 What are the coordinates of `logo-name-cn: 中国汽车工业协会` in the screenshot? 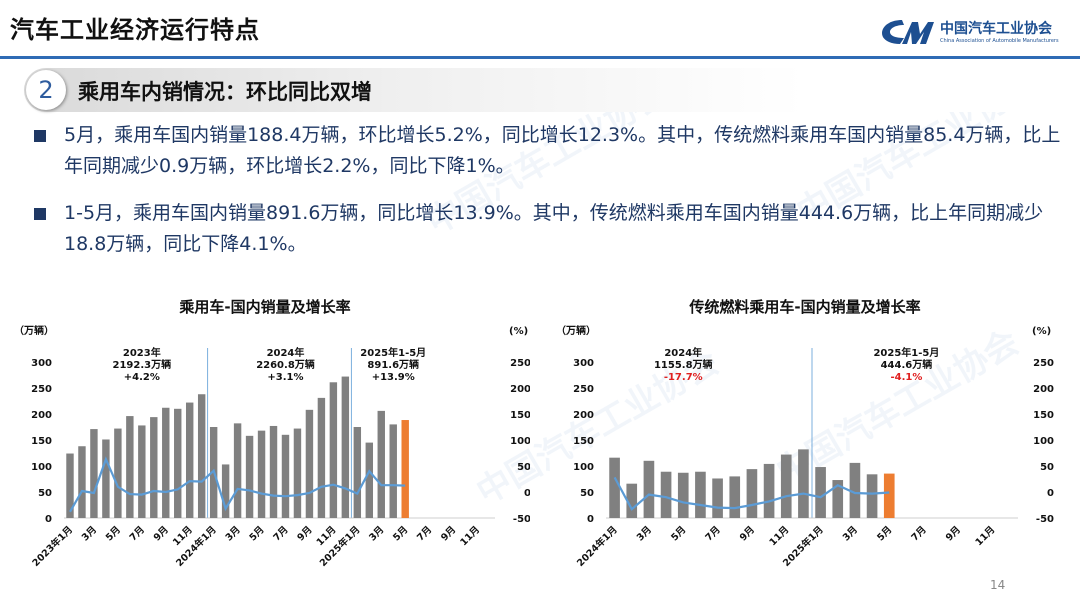 It's located at (996, 29).